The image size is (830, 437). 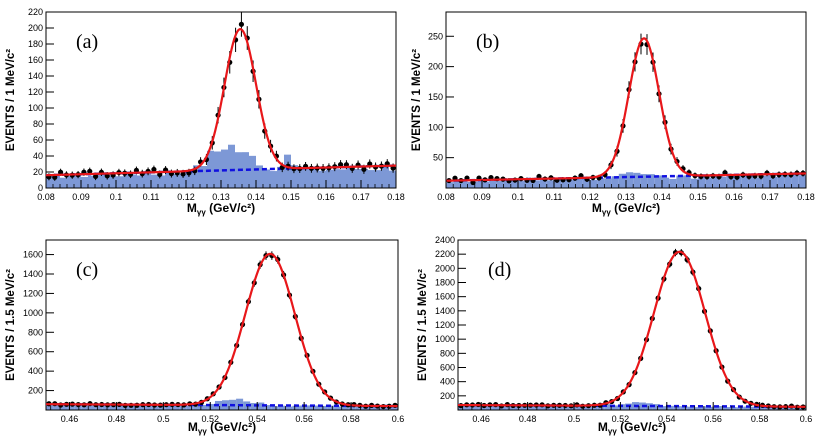 I want to click on y-axis-label: EVENTS / 1.5 MeV/c², so click(x=11, y=325).